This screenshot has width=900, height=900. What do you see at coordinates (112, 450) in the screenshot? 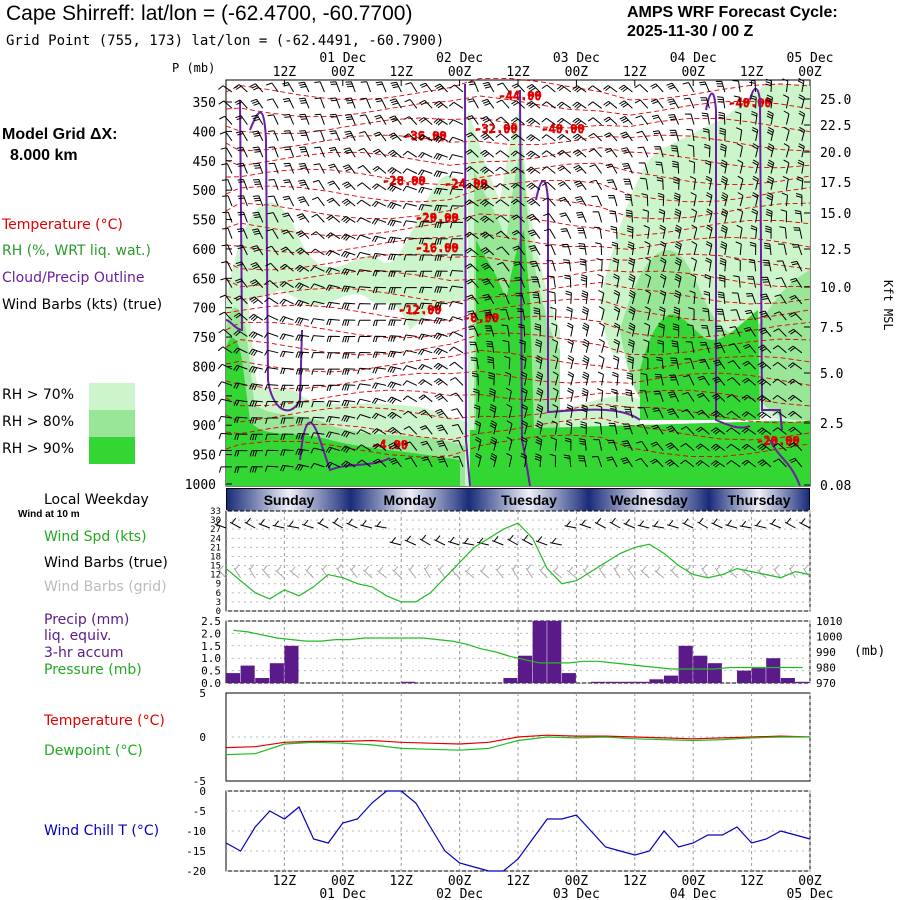
I see `rh90-swatch` at bounding box center [112, 450].